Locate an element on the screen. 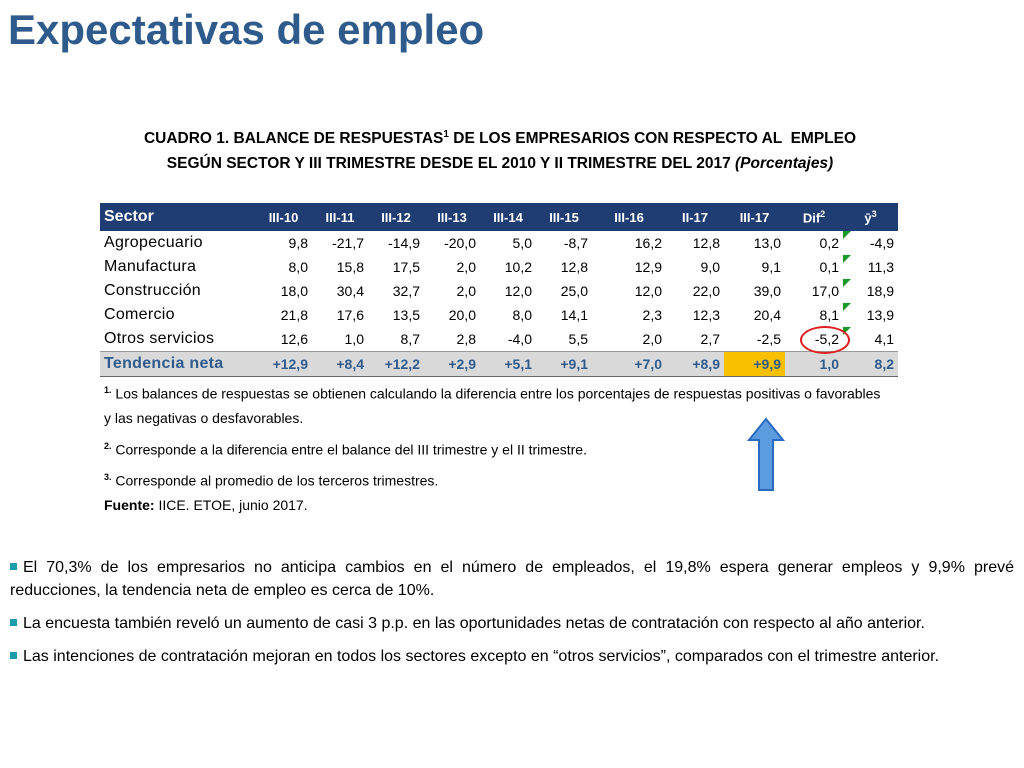 The width and height of the screenshot is (1024, 768). table-cell: 12,6 is located at coordinates (294, 339).